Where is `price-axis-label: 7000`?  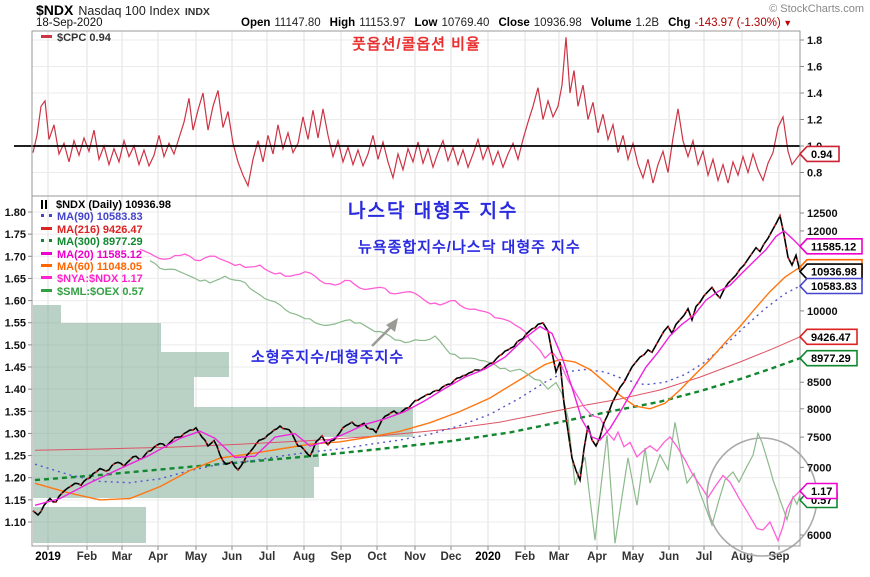
price-axis-label: 7000 is located at coordinates (819, 468).